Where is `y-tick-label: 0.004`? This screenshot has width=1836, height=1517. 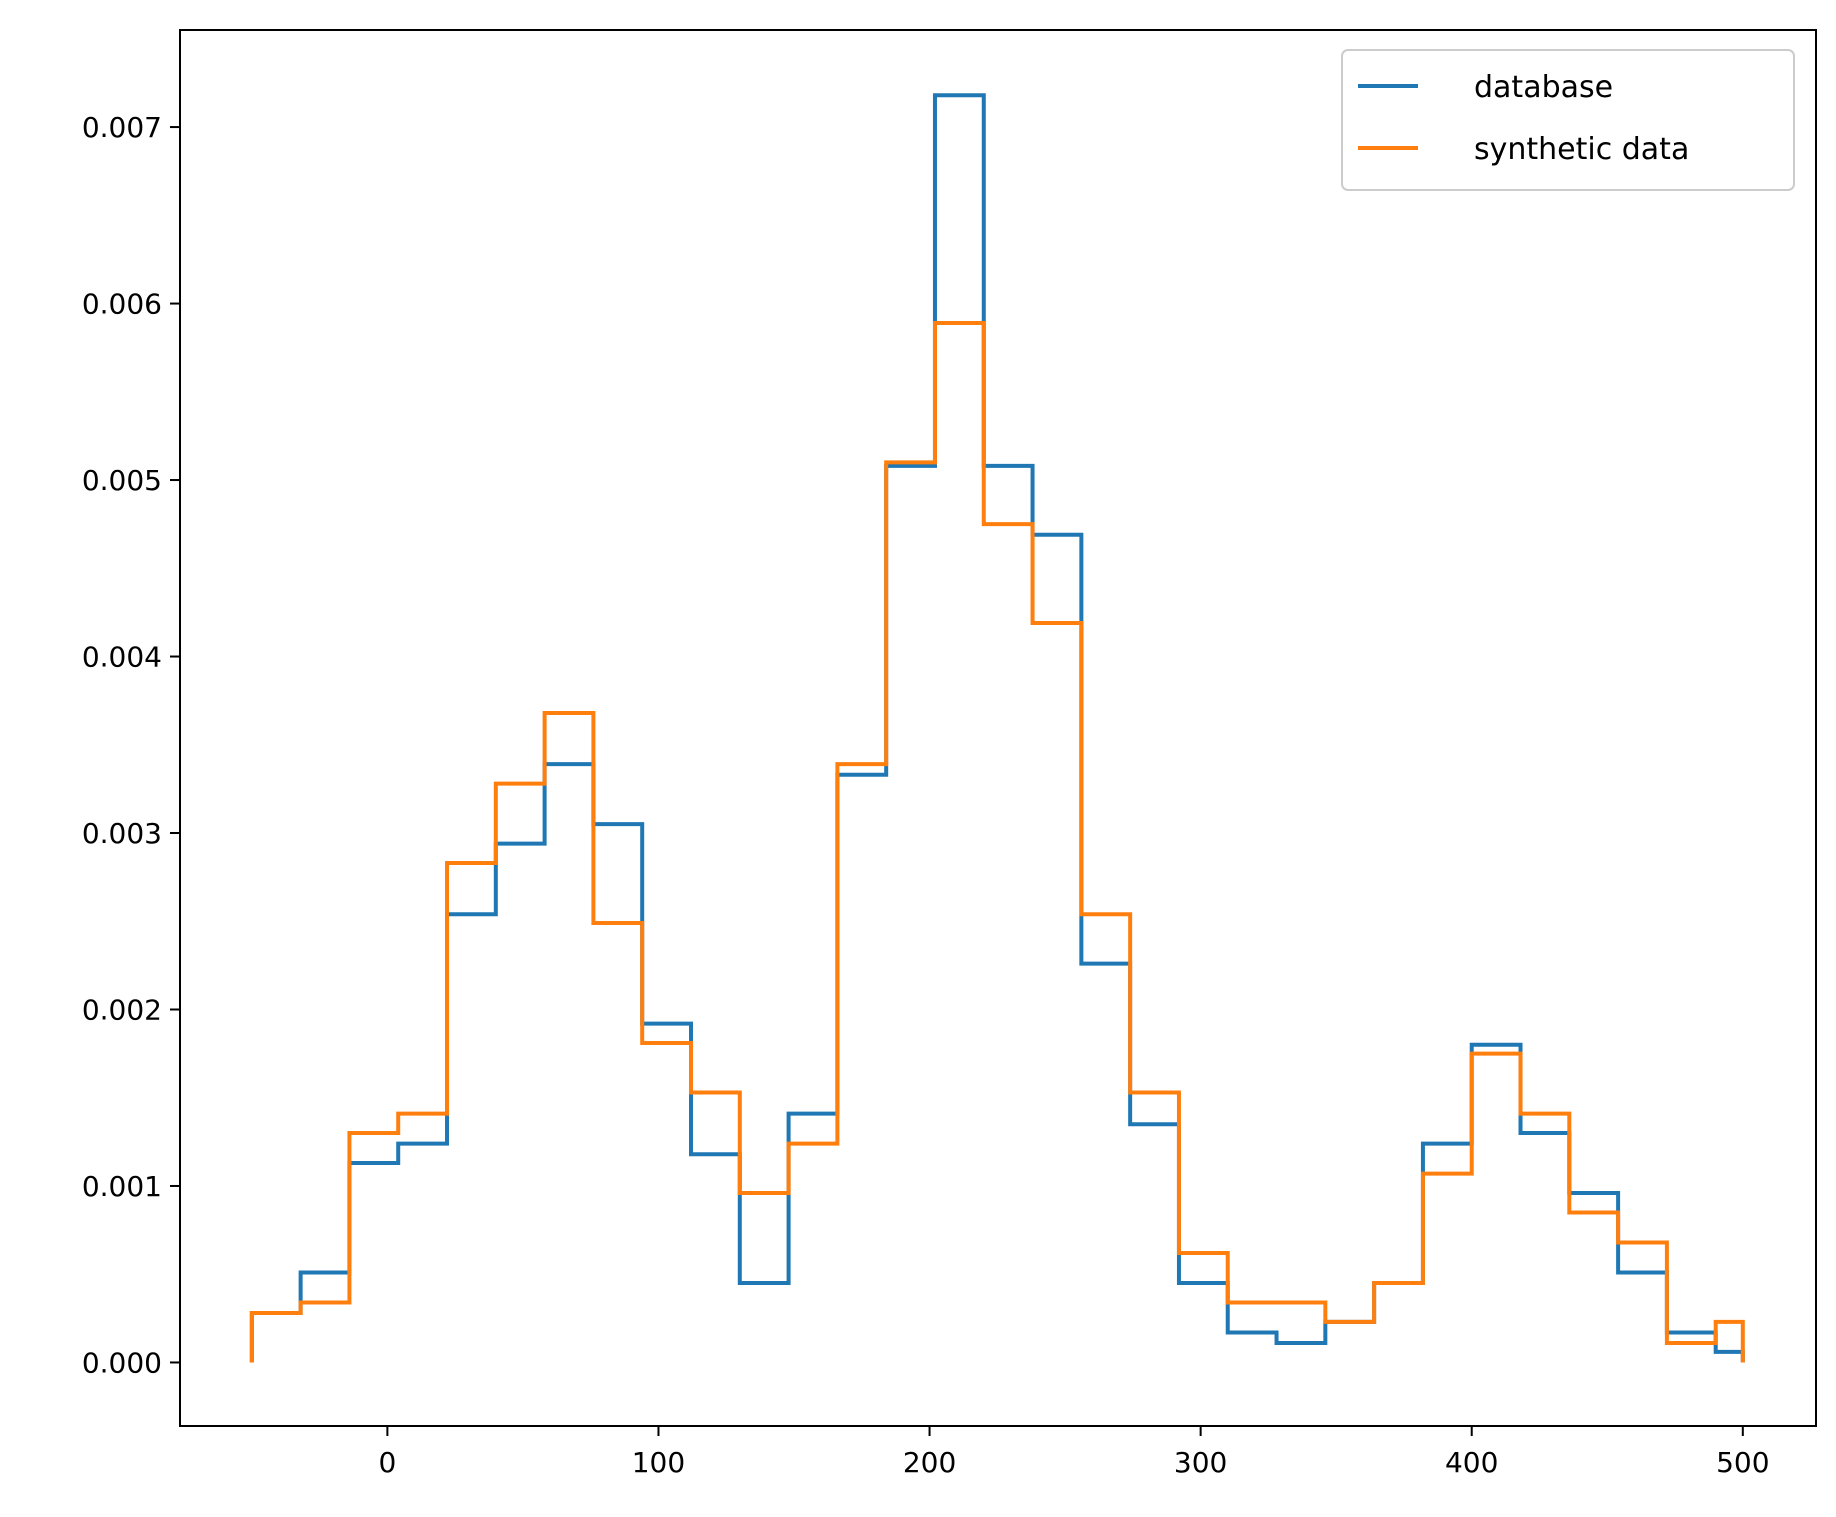 y-tick-label: 0.004 is located at coordinates (122, 657).